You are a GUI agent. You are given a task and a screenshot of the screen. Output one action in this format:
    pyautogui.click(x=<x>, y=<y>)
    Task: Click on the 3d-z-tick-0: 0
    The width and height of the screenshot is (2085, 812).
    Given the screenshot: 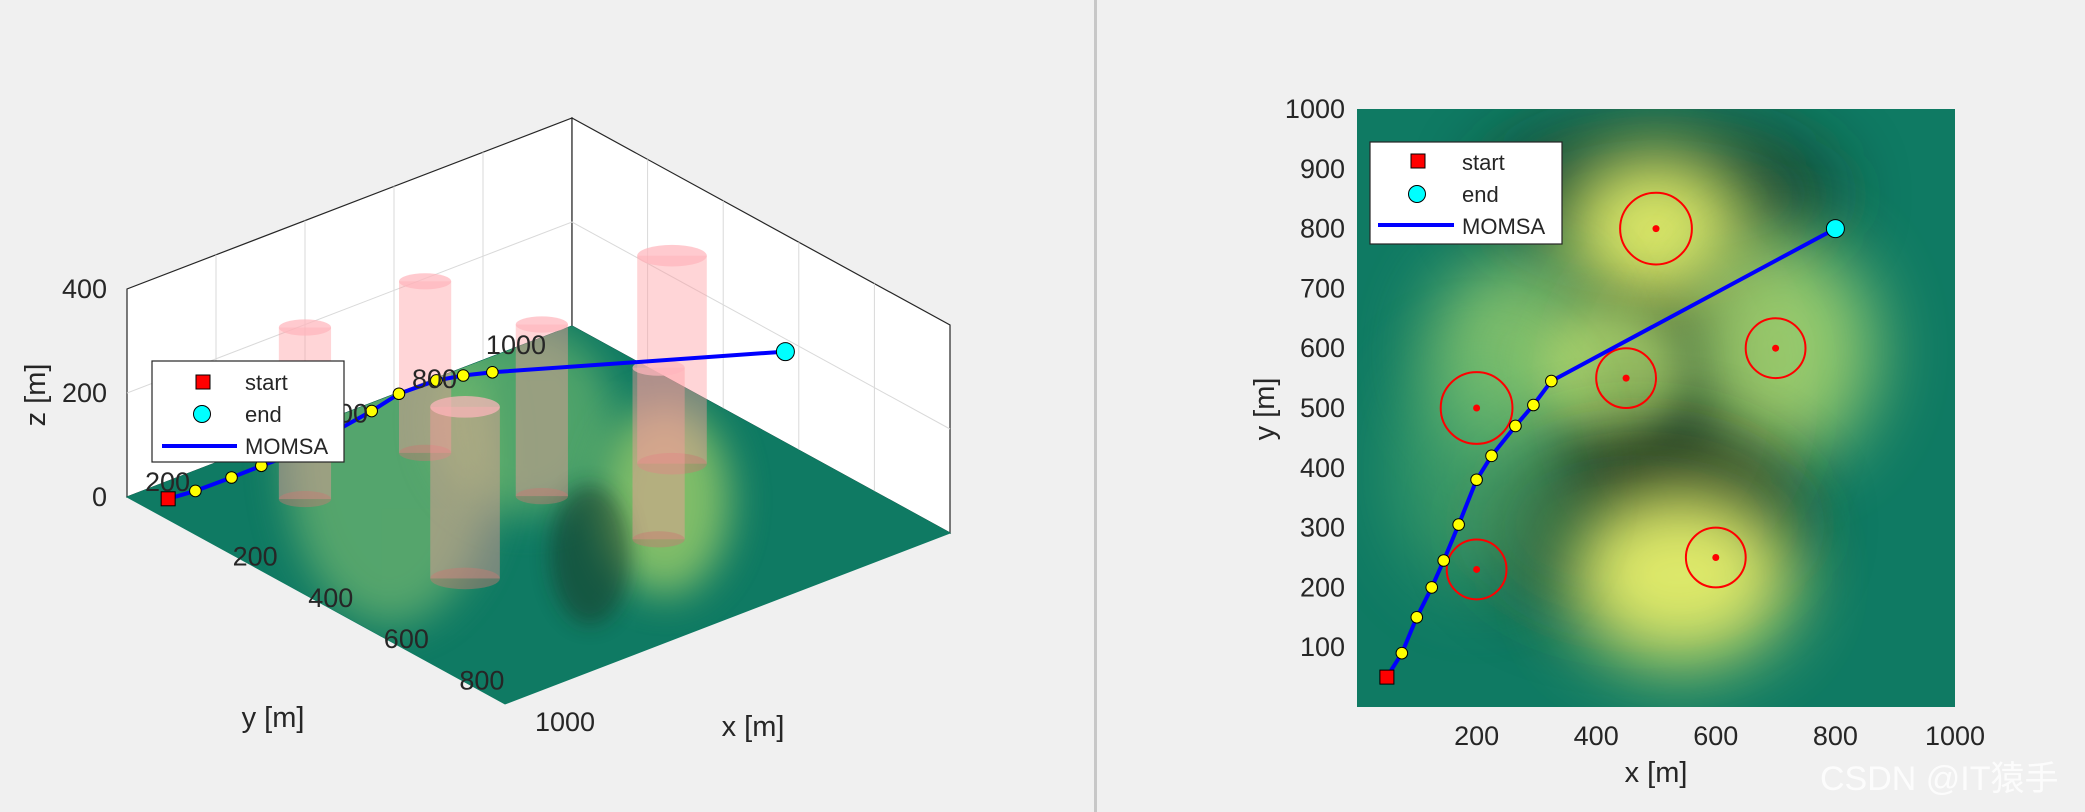 What is the action you would take?
    pyautogui.click(x=99, y=497)
    